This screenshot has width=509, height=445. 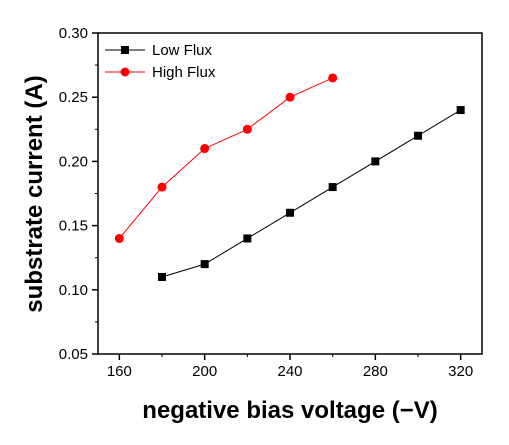 I want to click on x-tick-label: 200, so click(x=204, y=371).